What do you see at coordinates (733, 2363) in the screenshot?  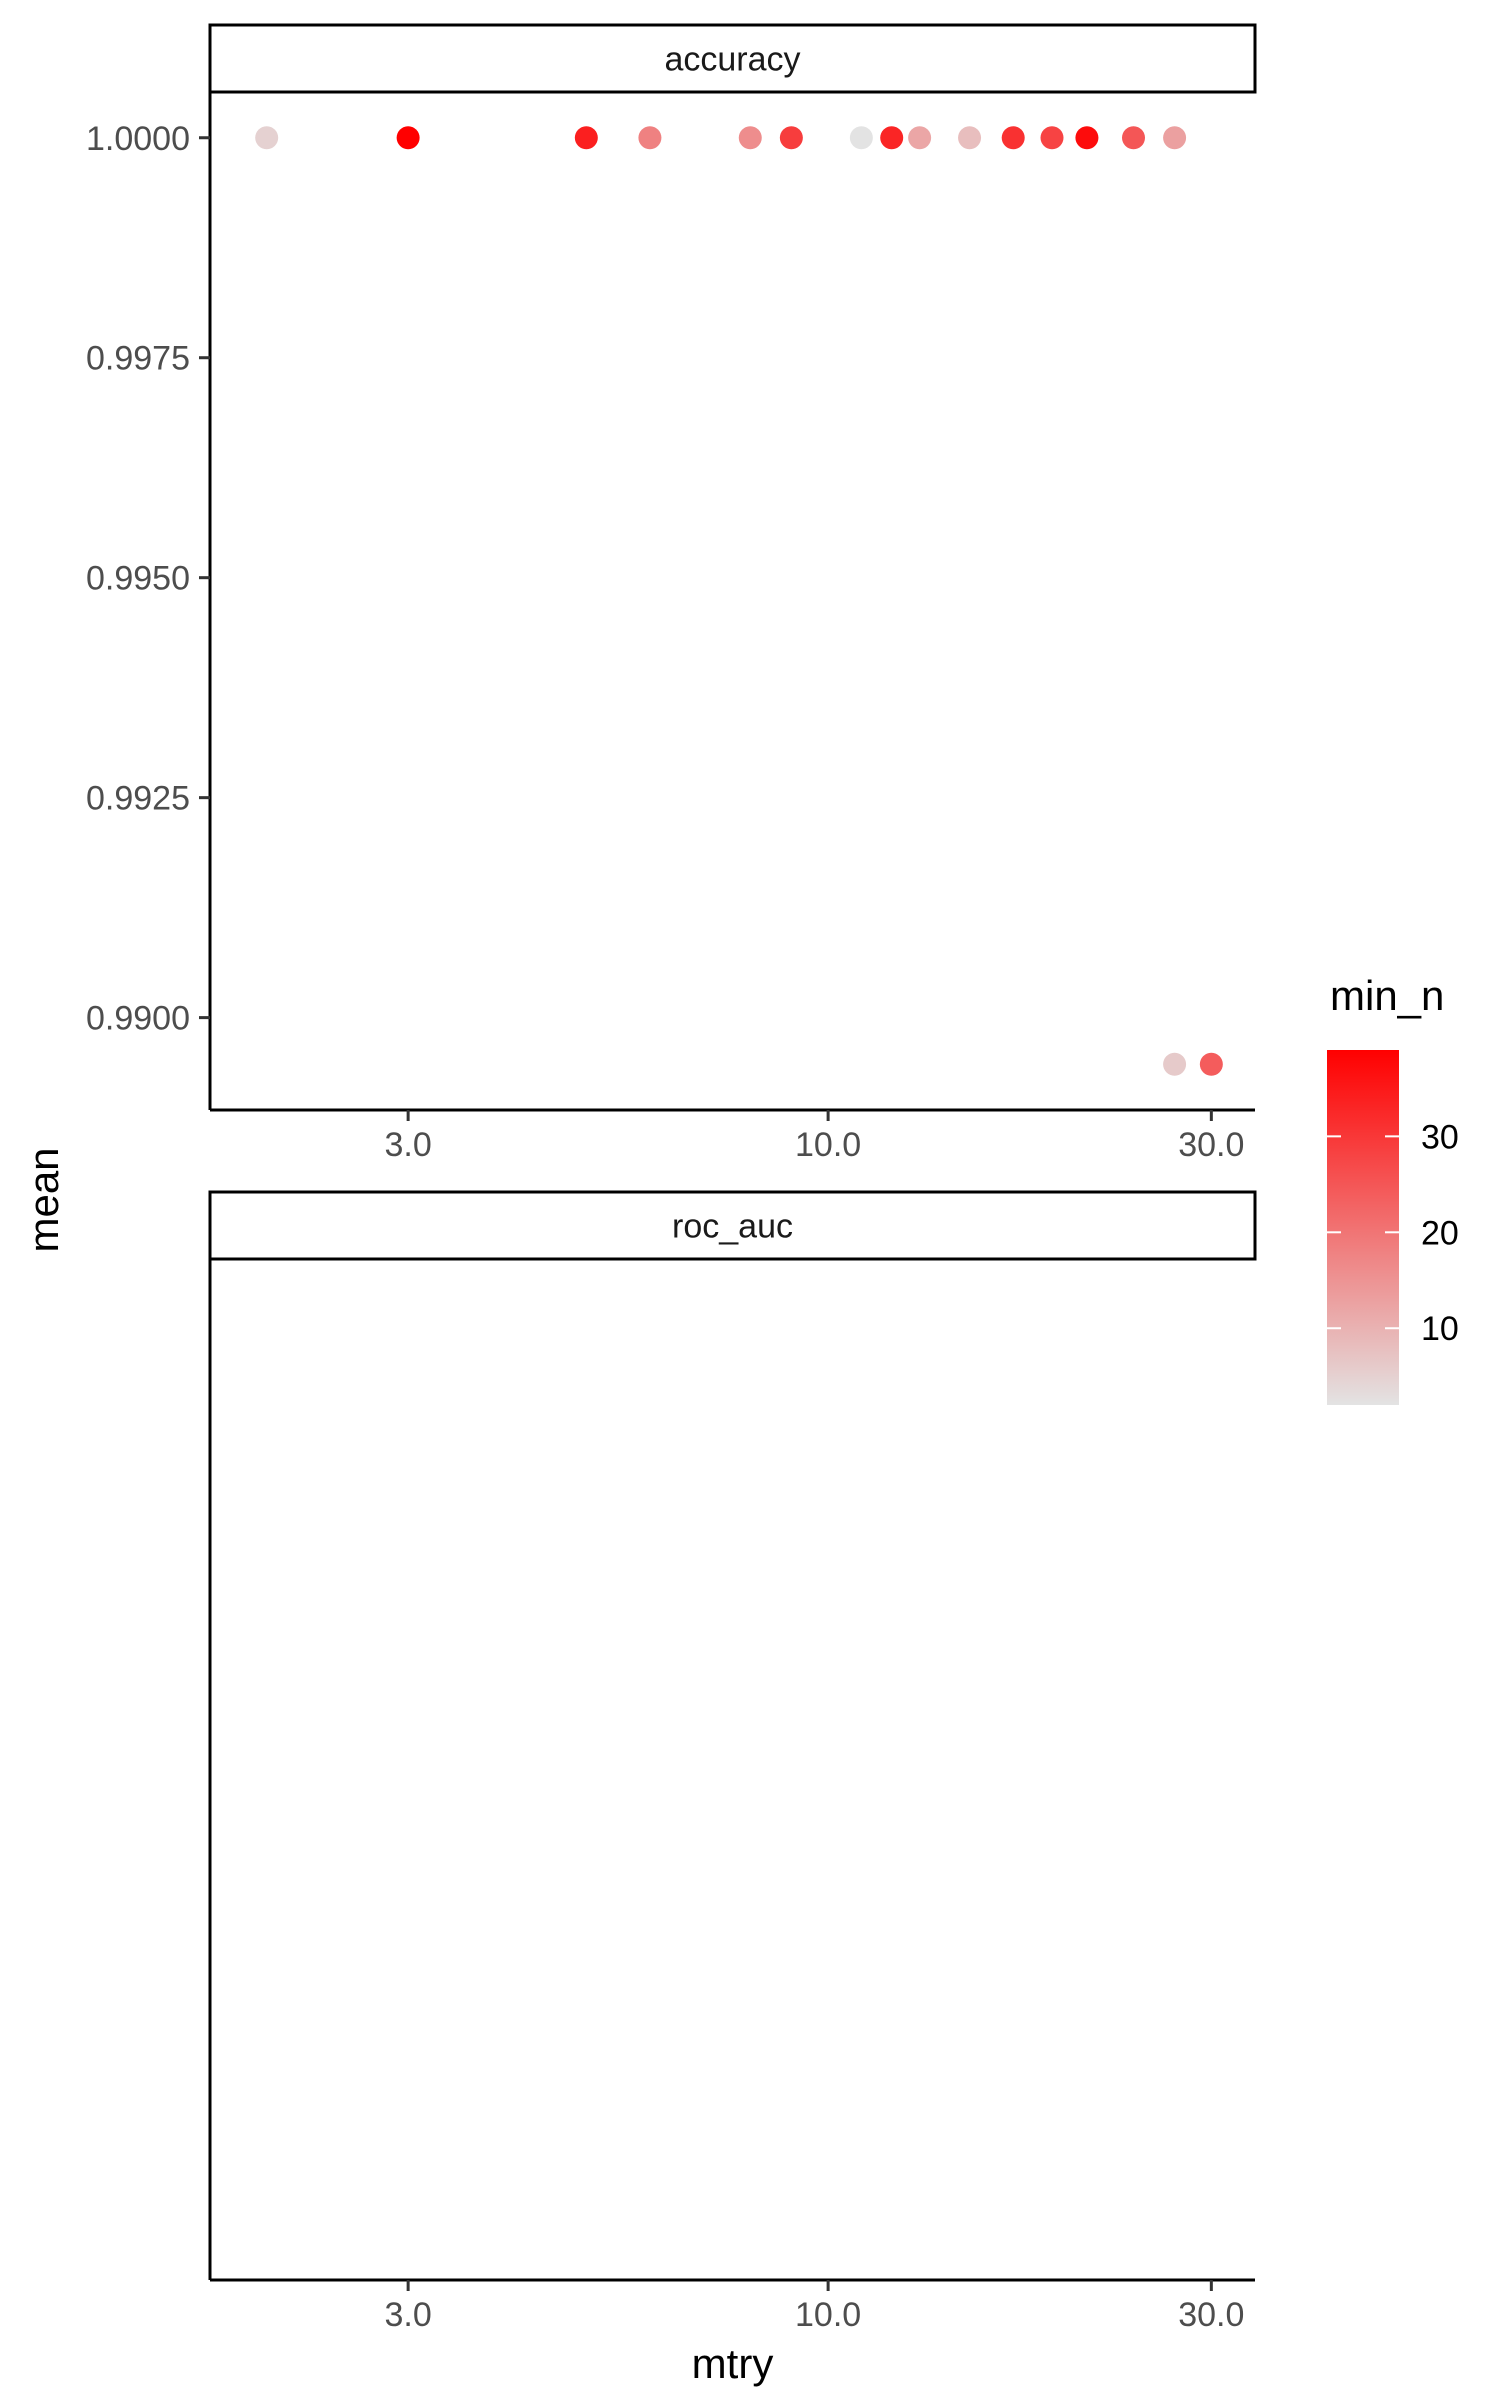 I see `x-axis-title: mtry` at bounding box center [733, 2363].